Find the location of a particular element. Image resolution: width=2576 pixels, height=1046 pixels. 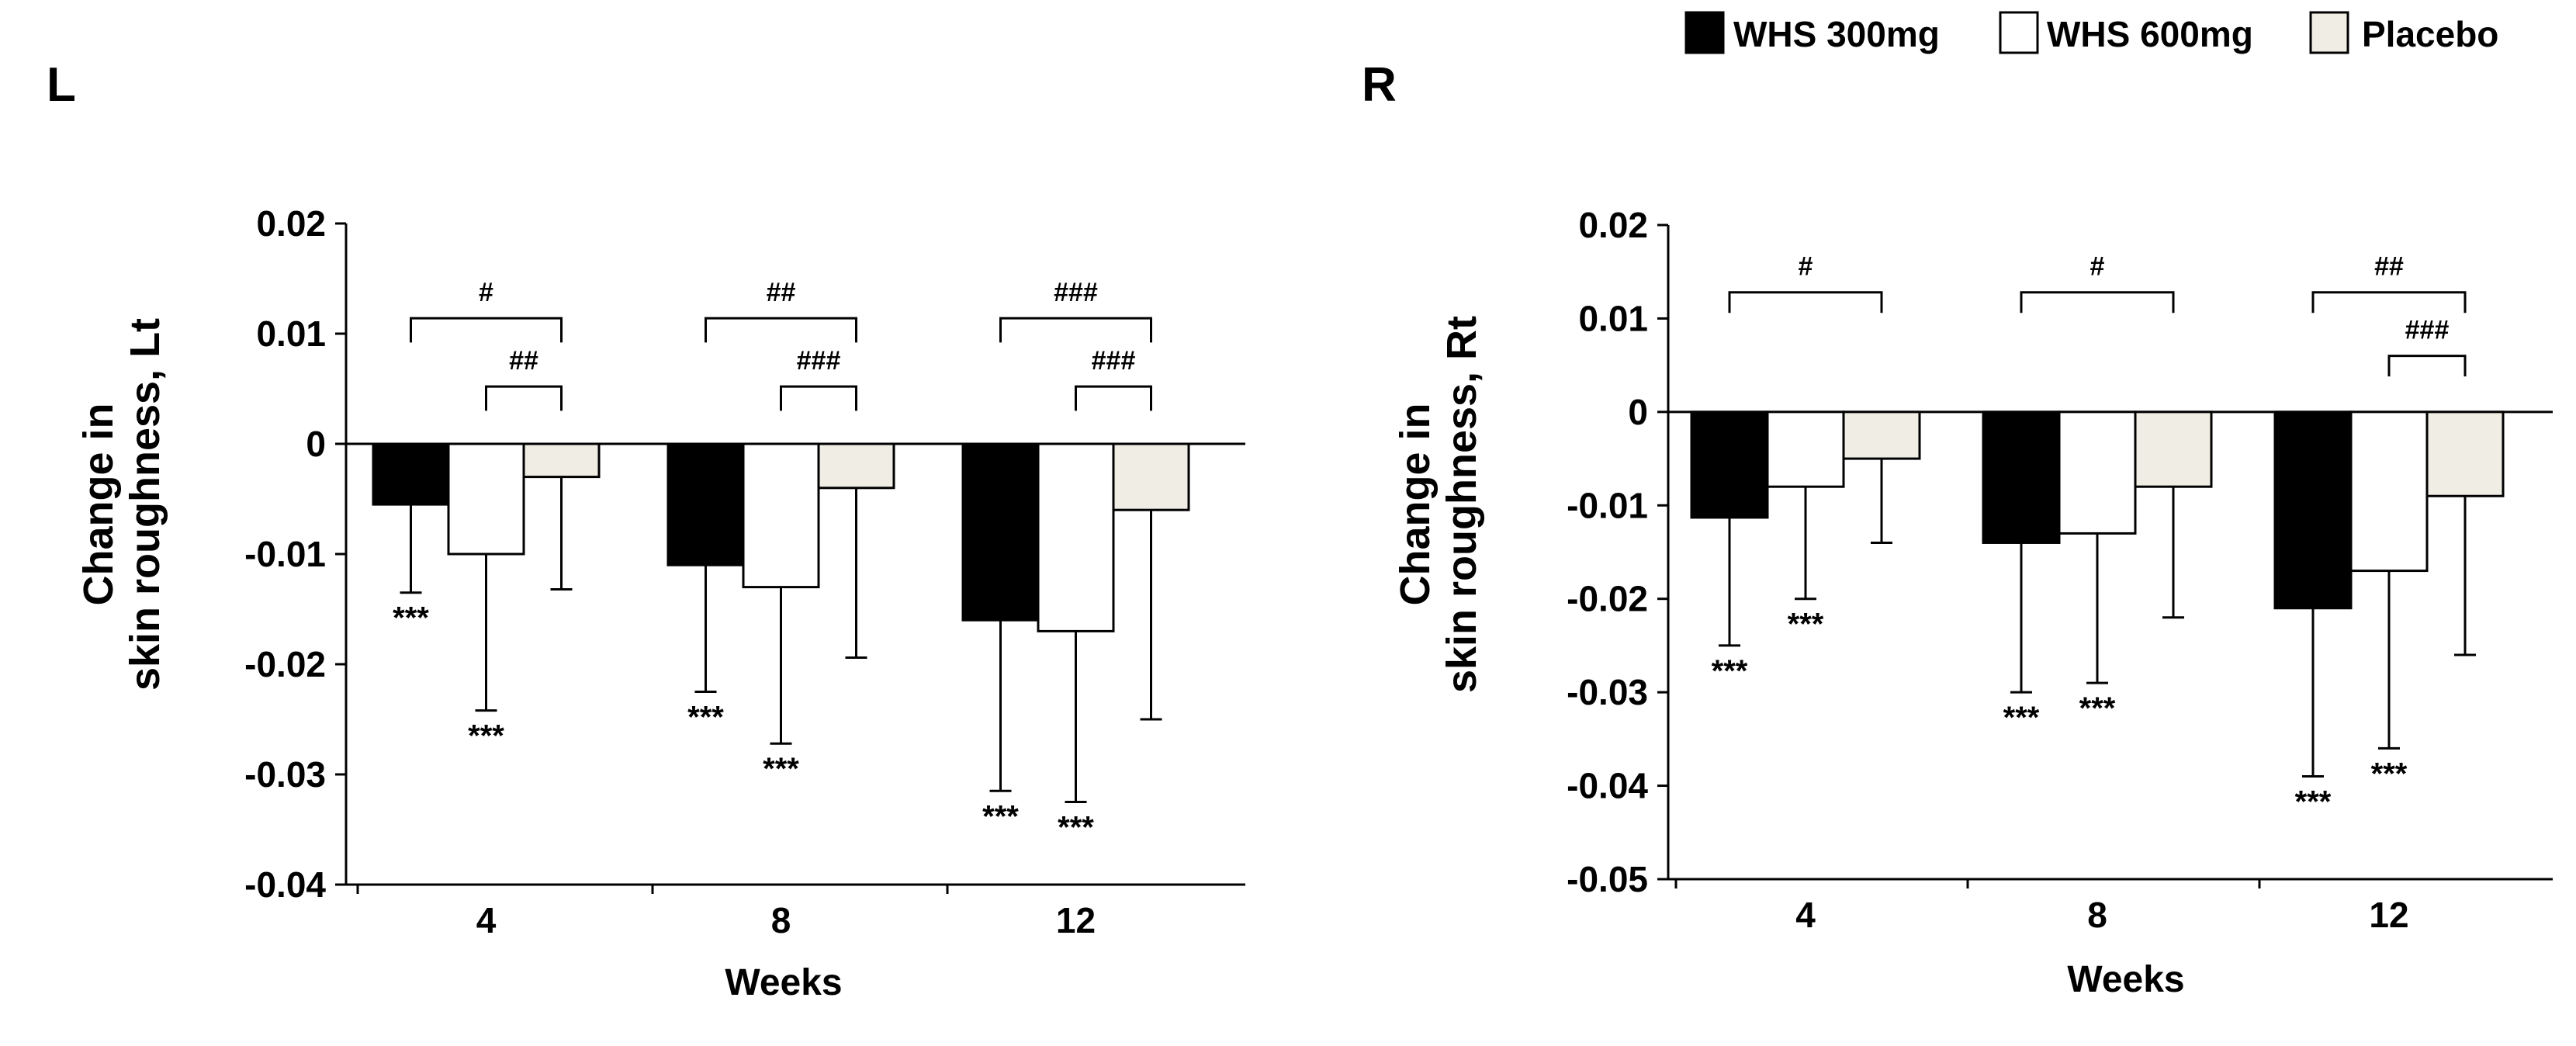

y-tick-label-left: -0.01 is located at coordinates (285, 554).